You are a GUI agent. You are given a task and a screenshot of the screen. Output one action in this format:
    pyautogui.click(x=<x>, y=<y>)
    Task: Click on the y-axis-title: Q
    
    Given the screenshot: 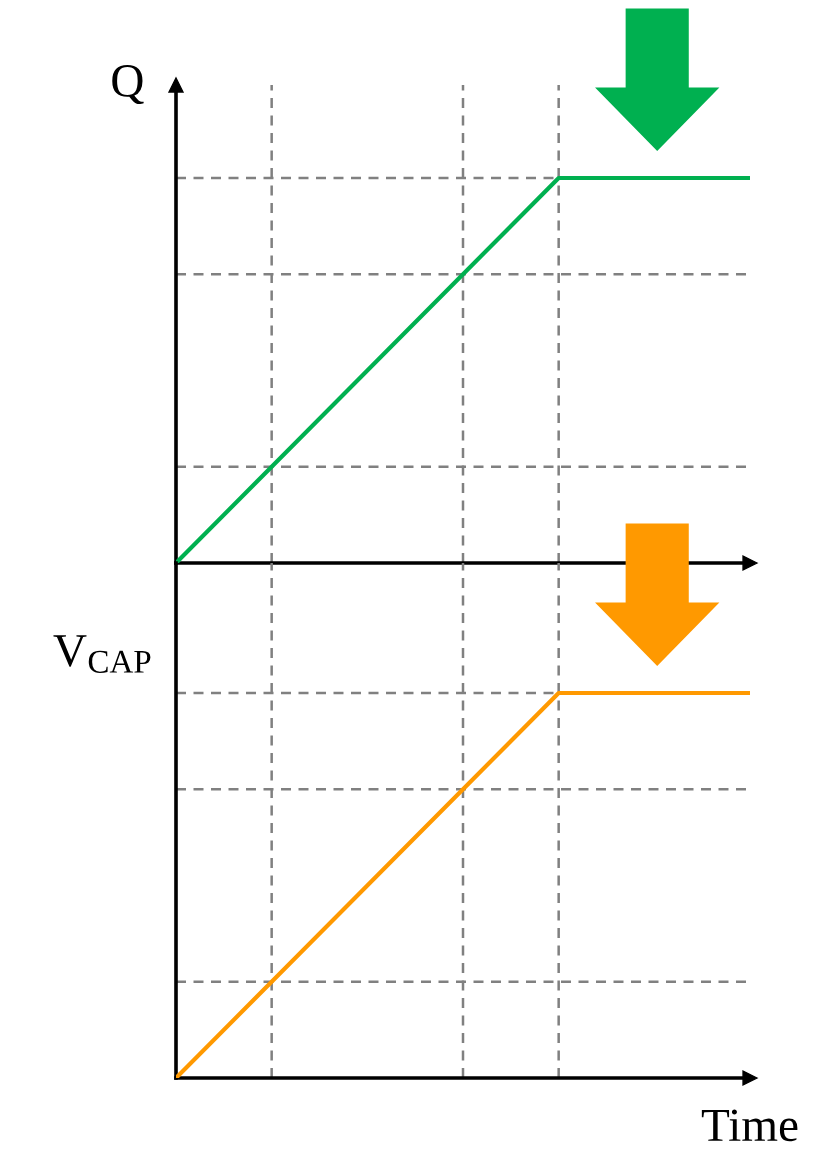 What is the action you would take?
    pyautogui.click(x=128, y=85)
    